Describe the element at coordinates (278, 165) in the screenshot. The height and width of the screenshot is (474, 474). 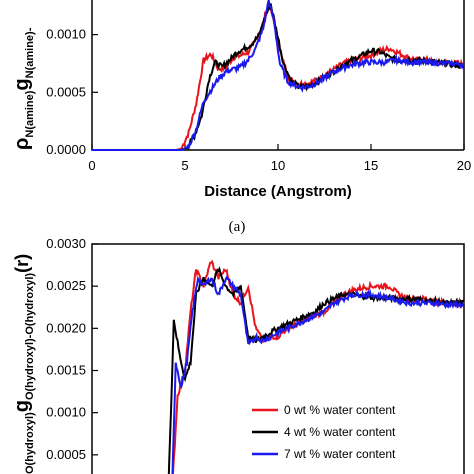
I see `panel-a-x-tick-label: 10` at that location.